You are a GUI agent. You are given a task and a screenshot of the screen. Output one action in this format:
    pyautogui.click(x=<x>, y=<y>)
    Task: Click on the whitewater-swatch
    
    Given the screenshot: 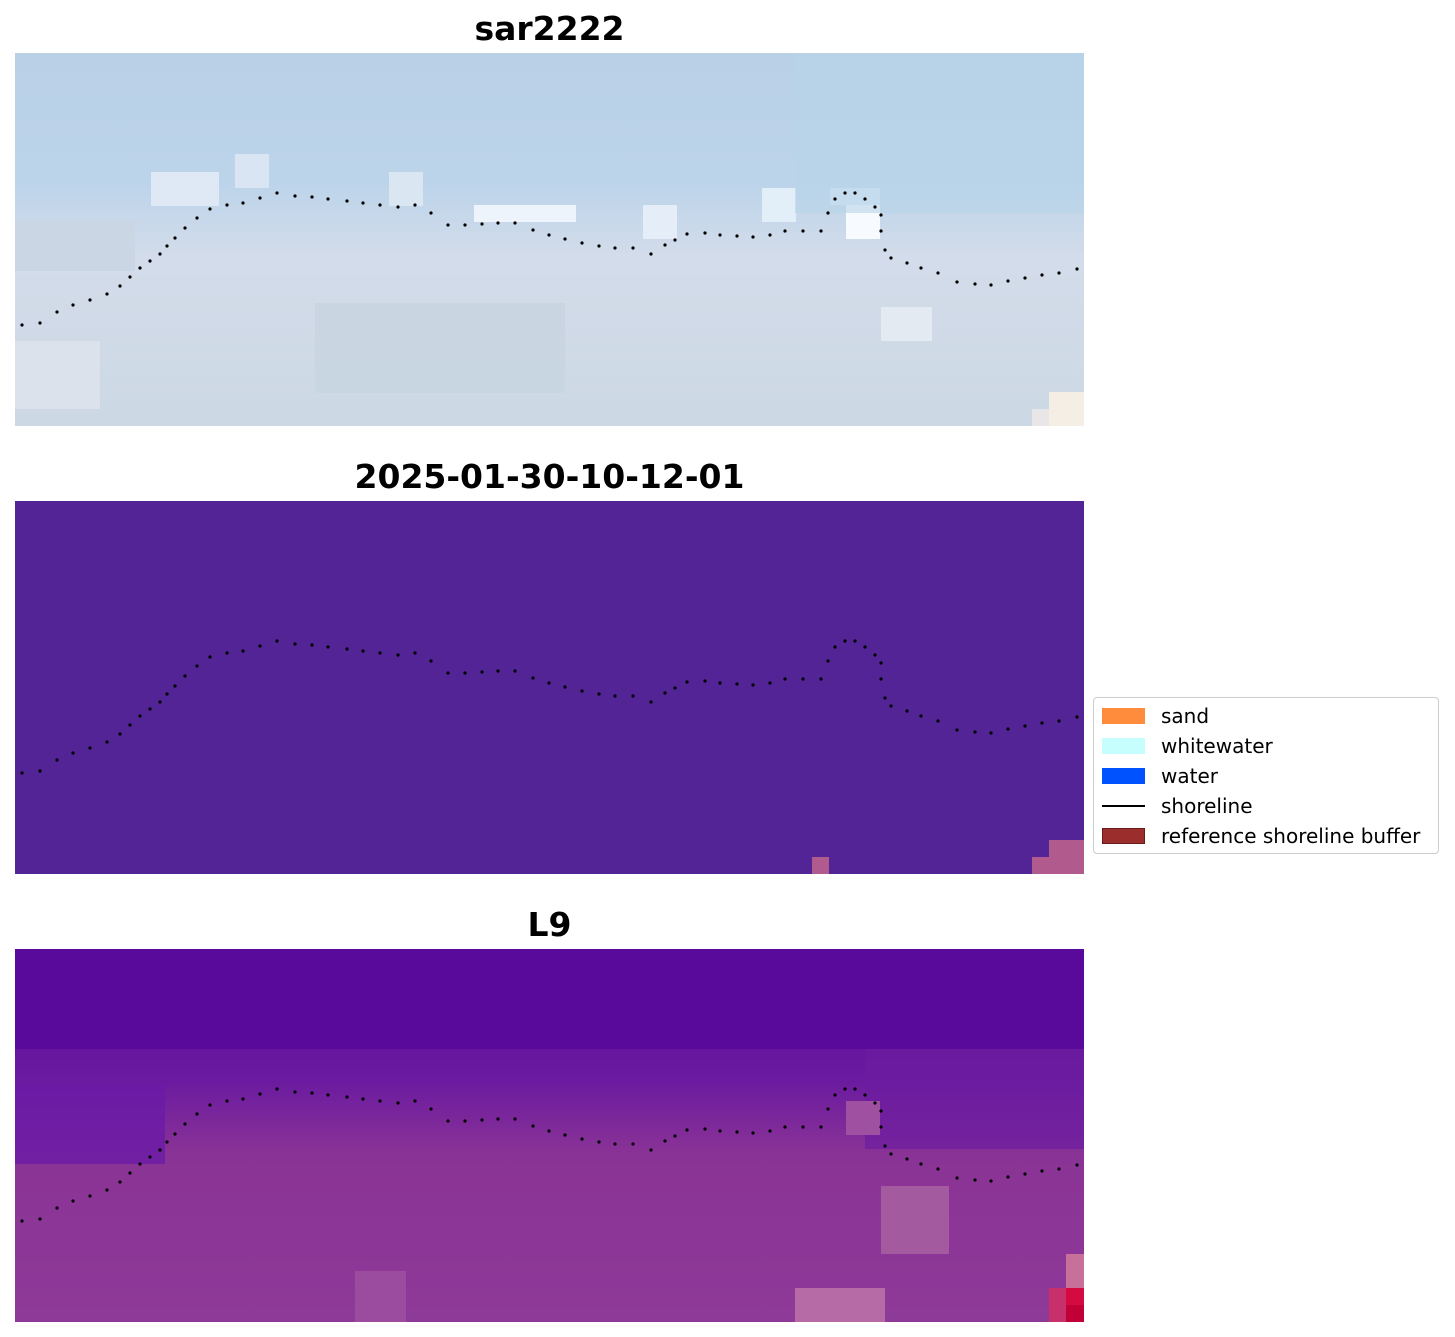 What is the action you would take?
    pyautogui.click(x=1123, y=746)
    